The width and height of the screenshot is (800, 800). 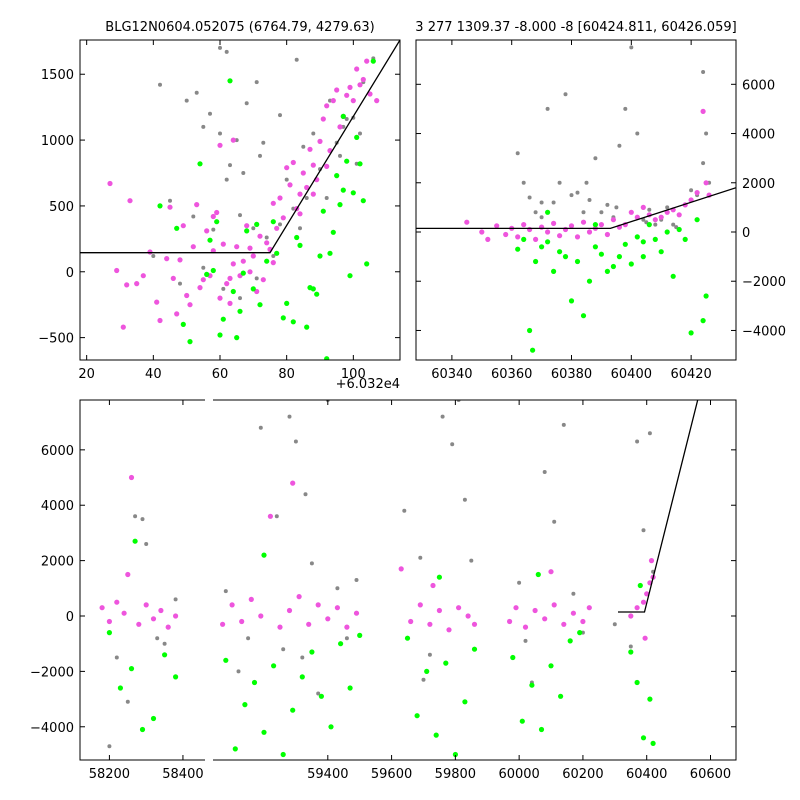 What do you see at coordinates (240, 147) in the screenshot?
I see `model-line` at bounding box center [240, 147].